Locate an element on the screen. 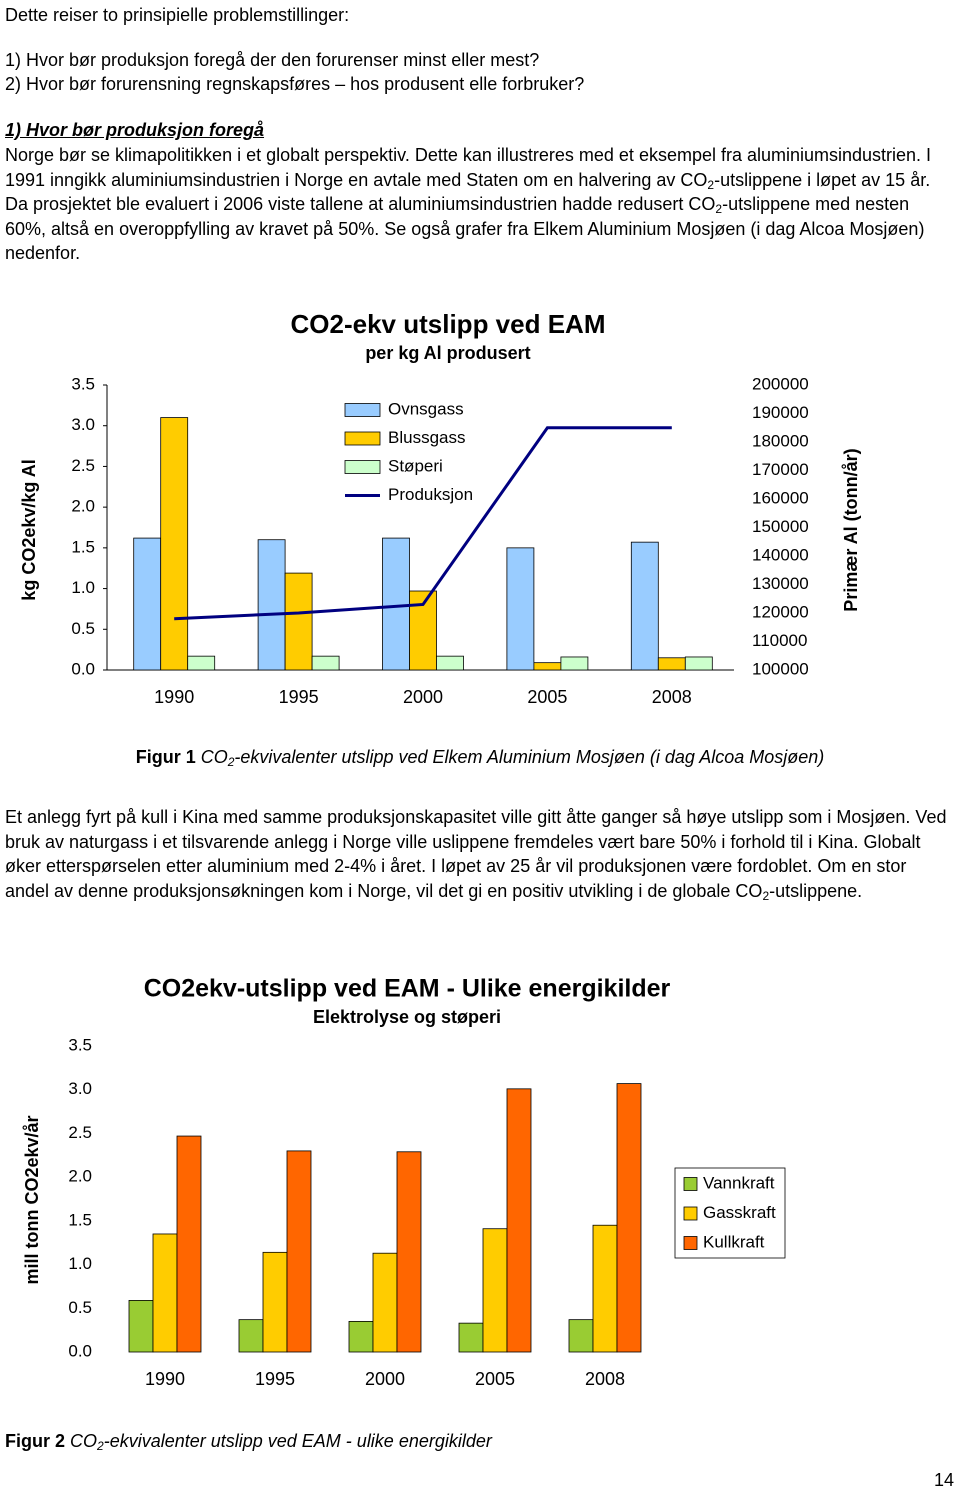 Image resolution: width=960 pixels, height=1491 pixels. y2-tick-label: 120000 is located at coordinates (780, 611).